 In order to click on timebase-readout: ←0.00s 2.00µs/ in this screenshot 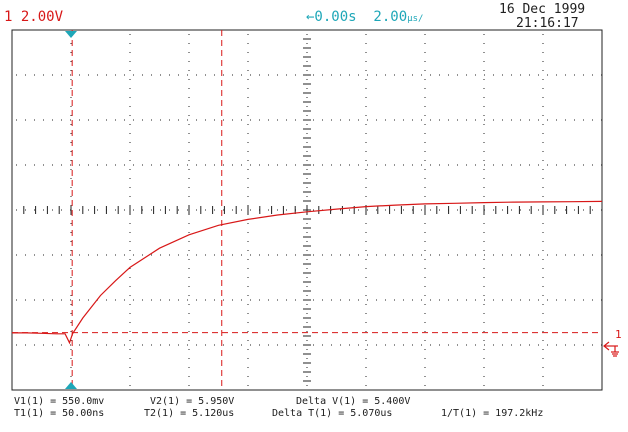, I will do `click(364, 18)`.